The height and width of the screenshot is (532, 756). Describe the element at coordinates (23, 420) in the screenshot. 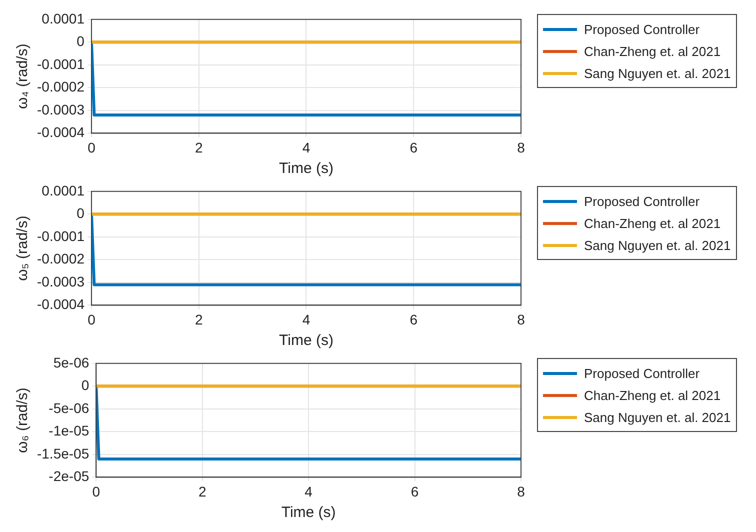

I see `y-axis-title: ω₆ (rad/s)` at that location.